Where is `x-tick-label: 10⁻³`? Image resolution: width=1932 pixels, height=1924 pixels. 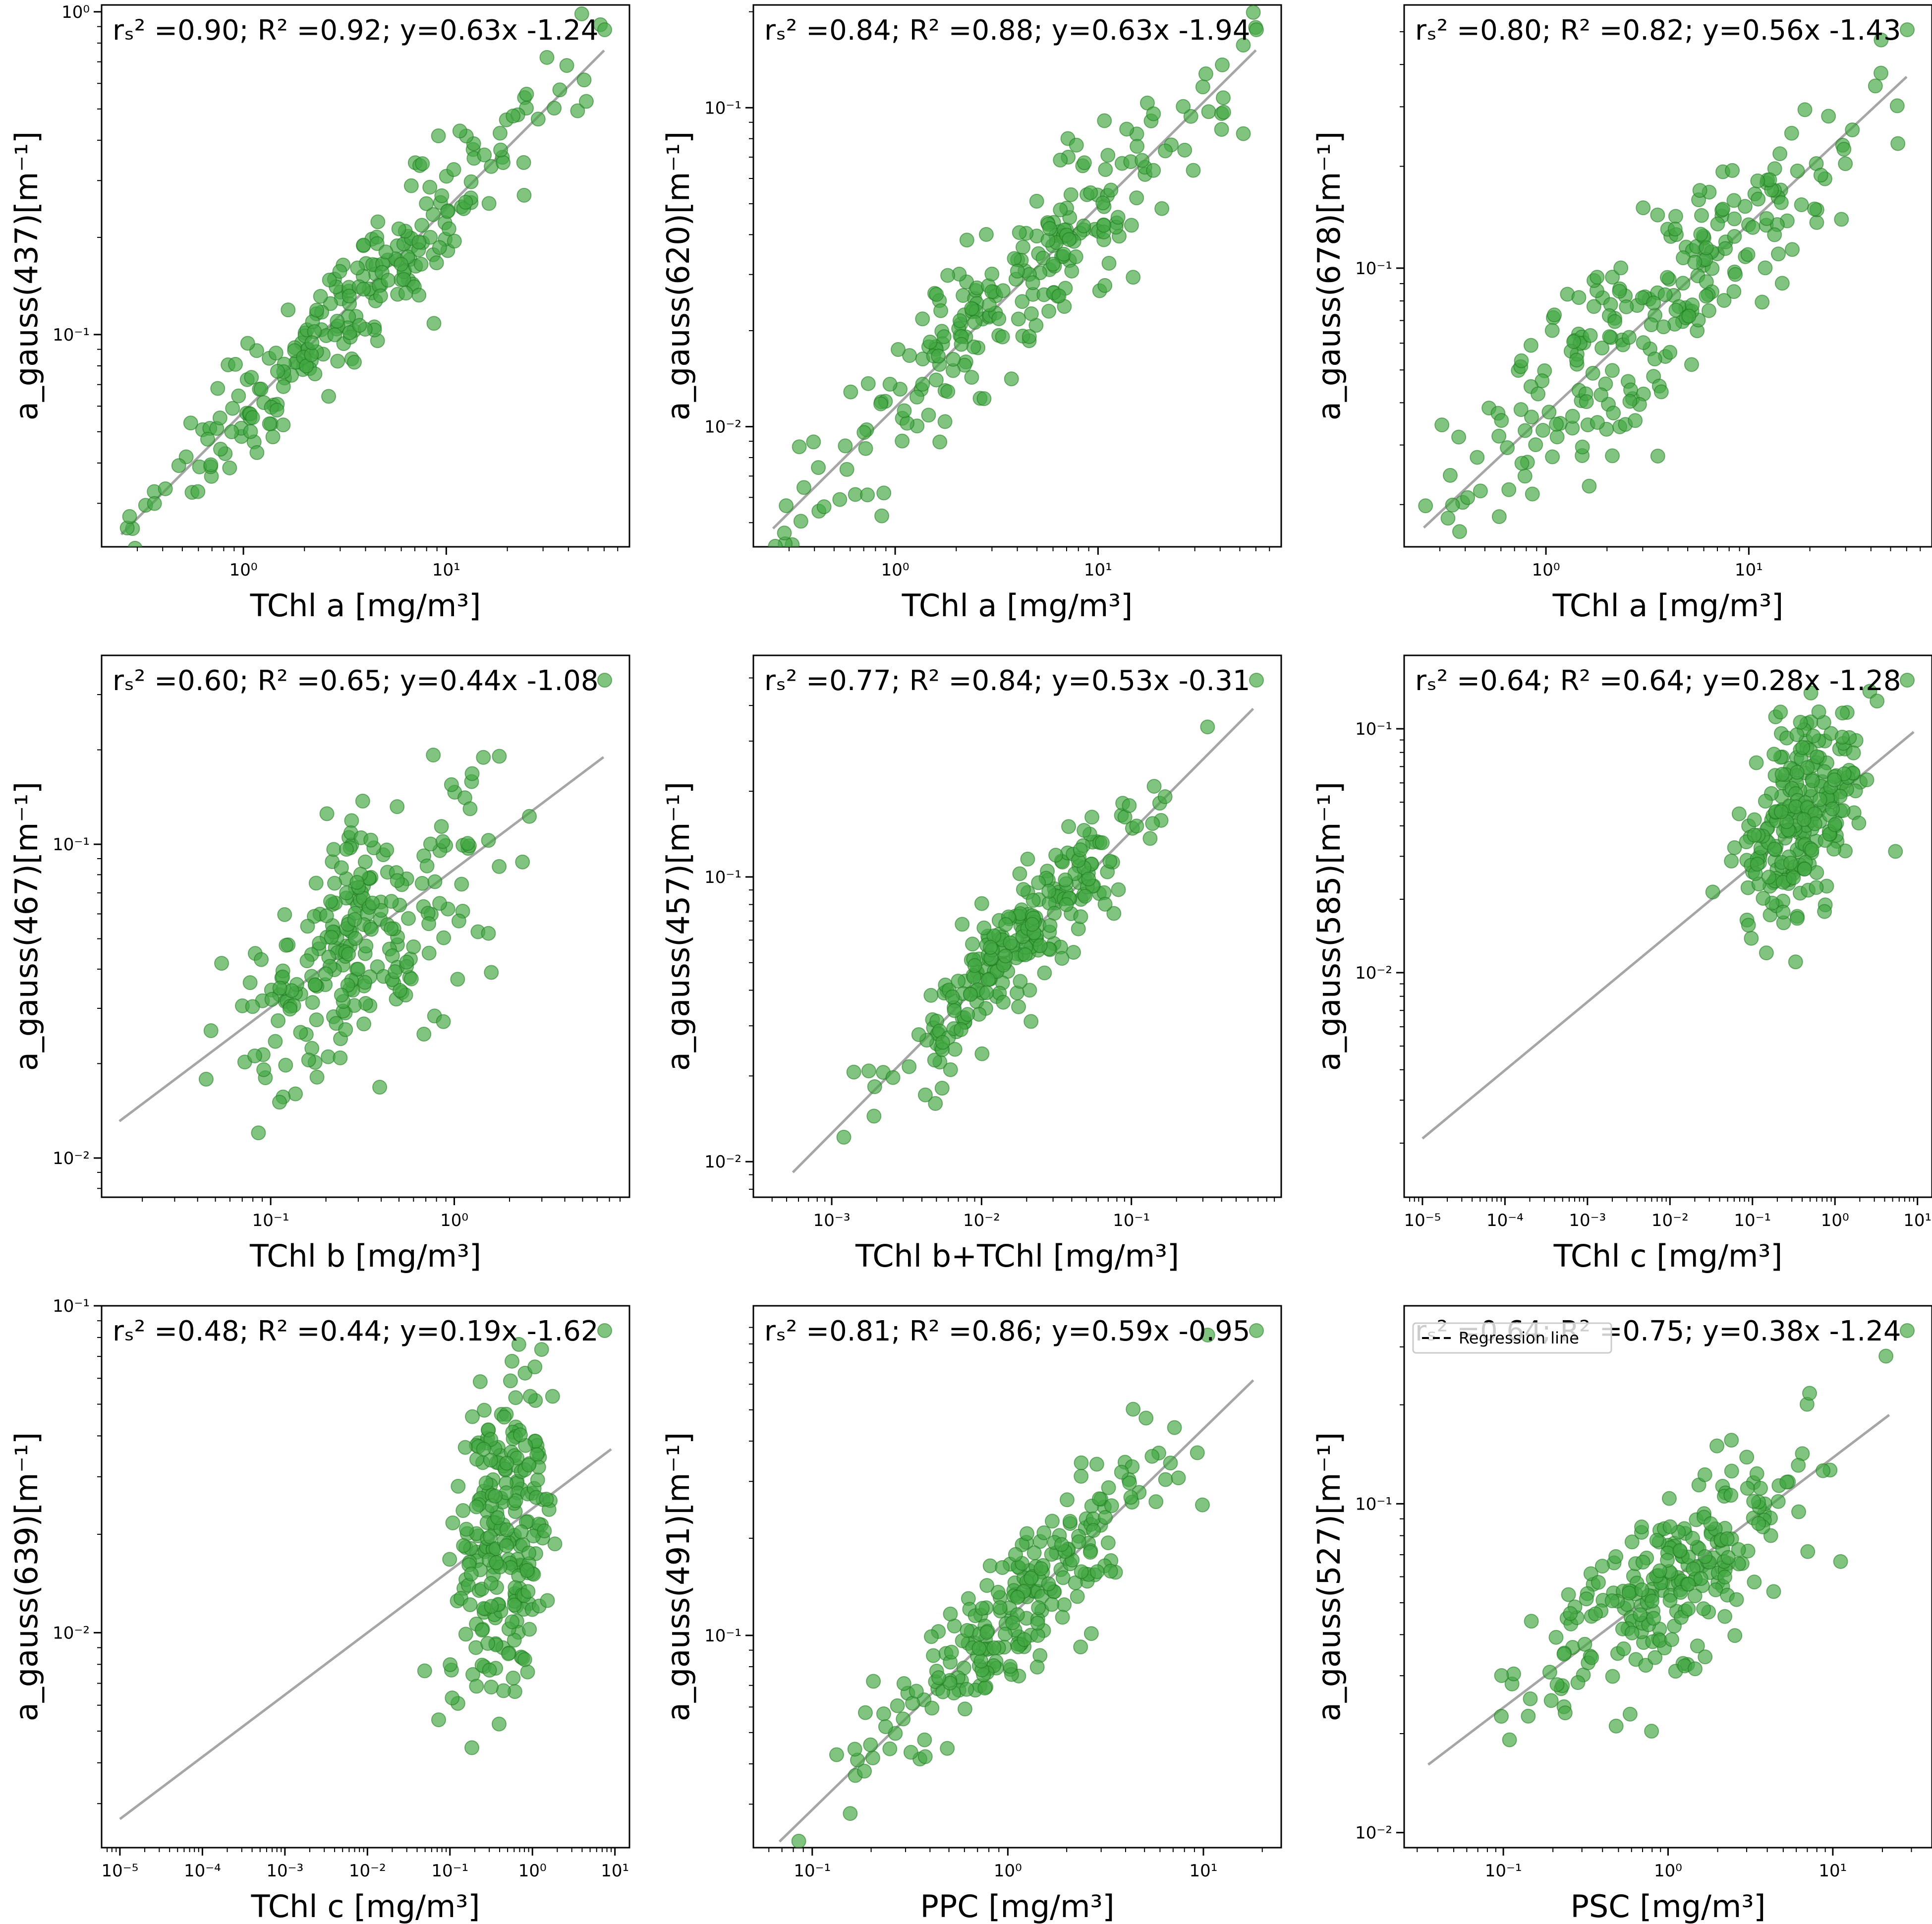
x-tick-label: 10⁻³ is located at coordinates (832, 1220).